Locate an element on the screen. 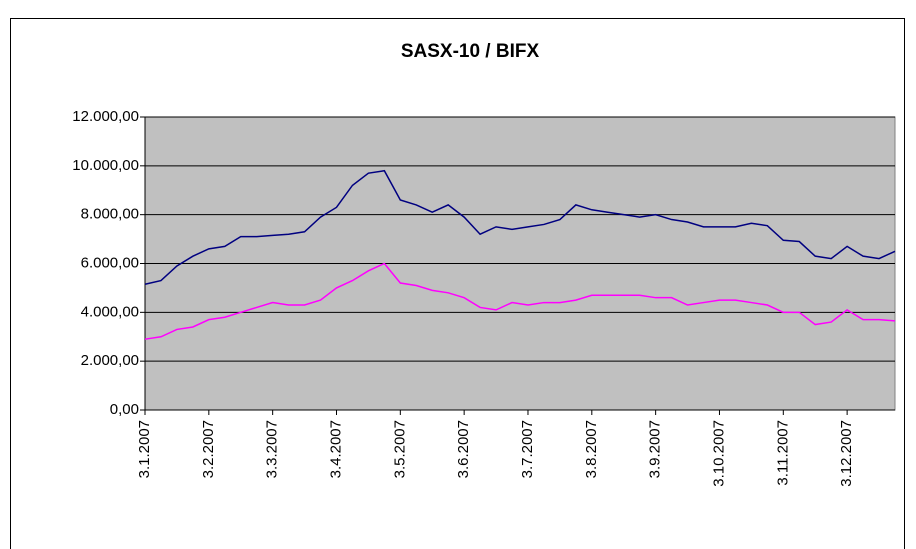  x-tick-label: 3.10.2007 is located at coordinates (718, 453).